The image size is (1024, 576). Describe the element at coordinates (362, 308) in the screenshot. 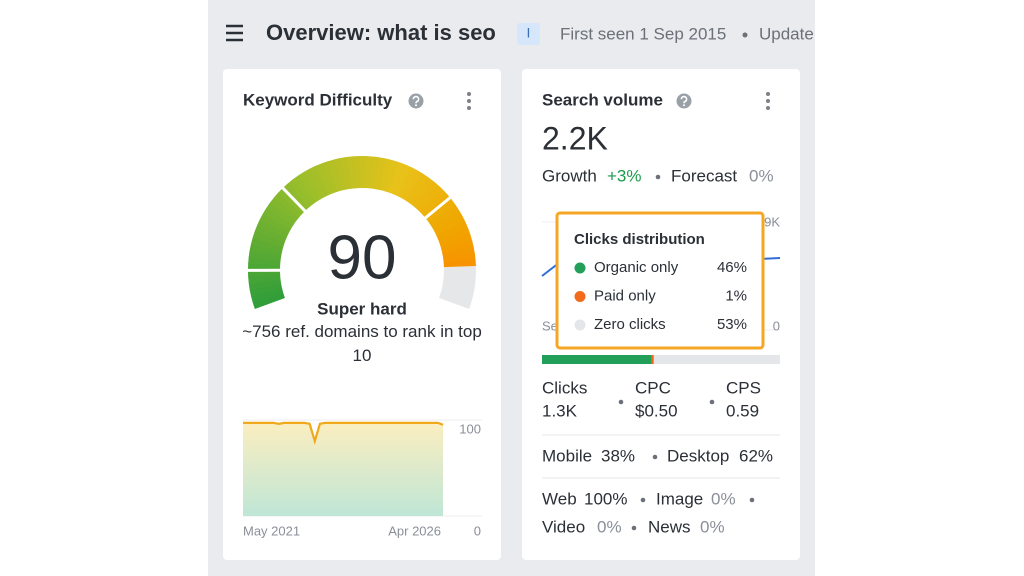

I see `kd-label: Super hard` at that location.